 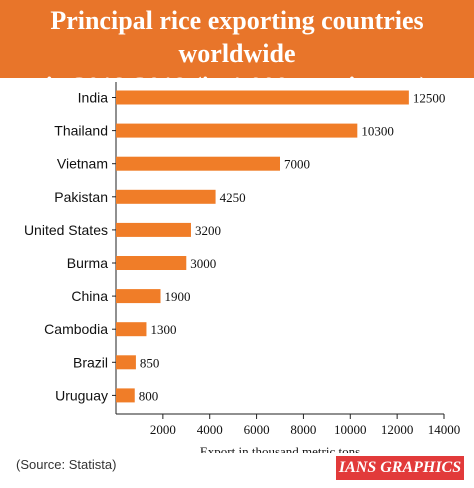 What do you see at coordinates (350, 429) in the screenshot?
I see `x-tick-label: 10000` at bounding box center [350, 429].